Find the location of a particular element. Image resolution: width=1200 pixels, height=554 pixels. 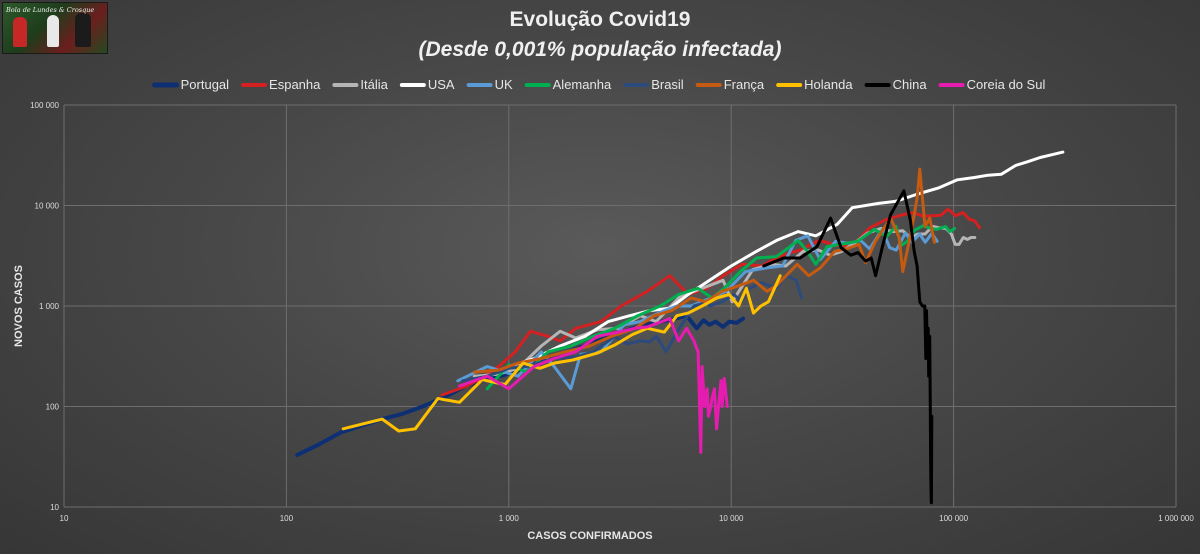

series-line-alemanha is located at coordinates (721, 307).